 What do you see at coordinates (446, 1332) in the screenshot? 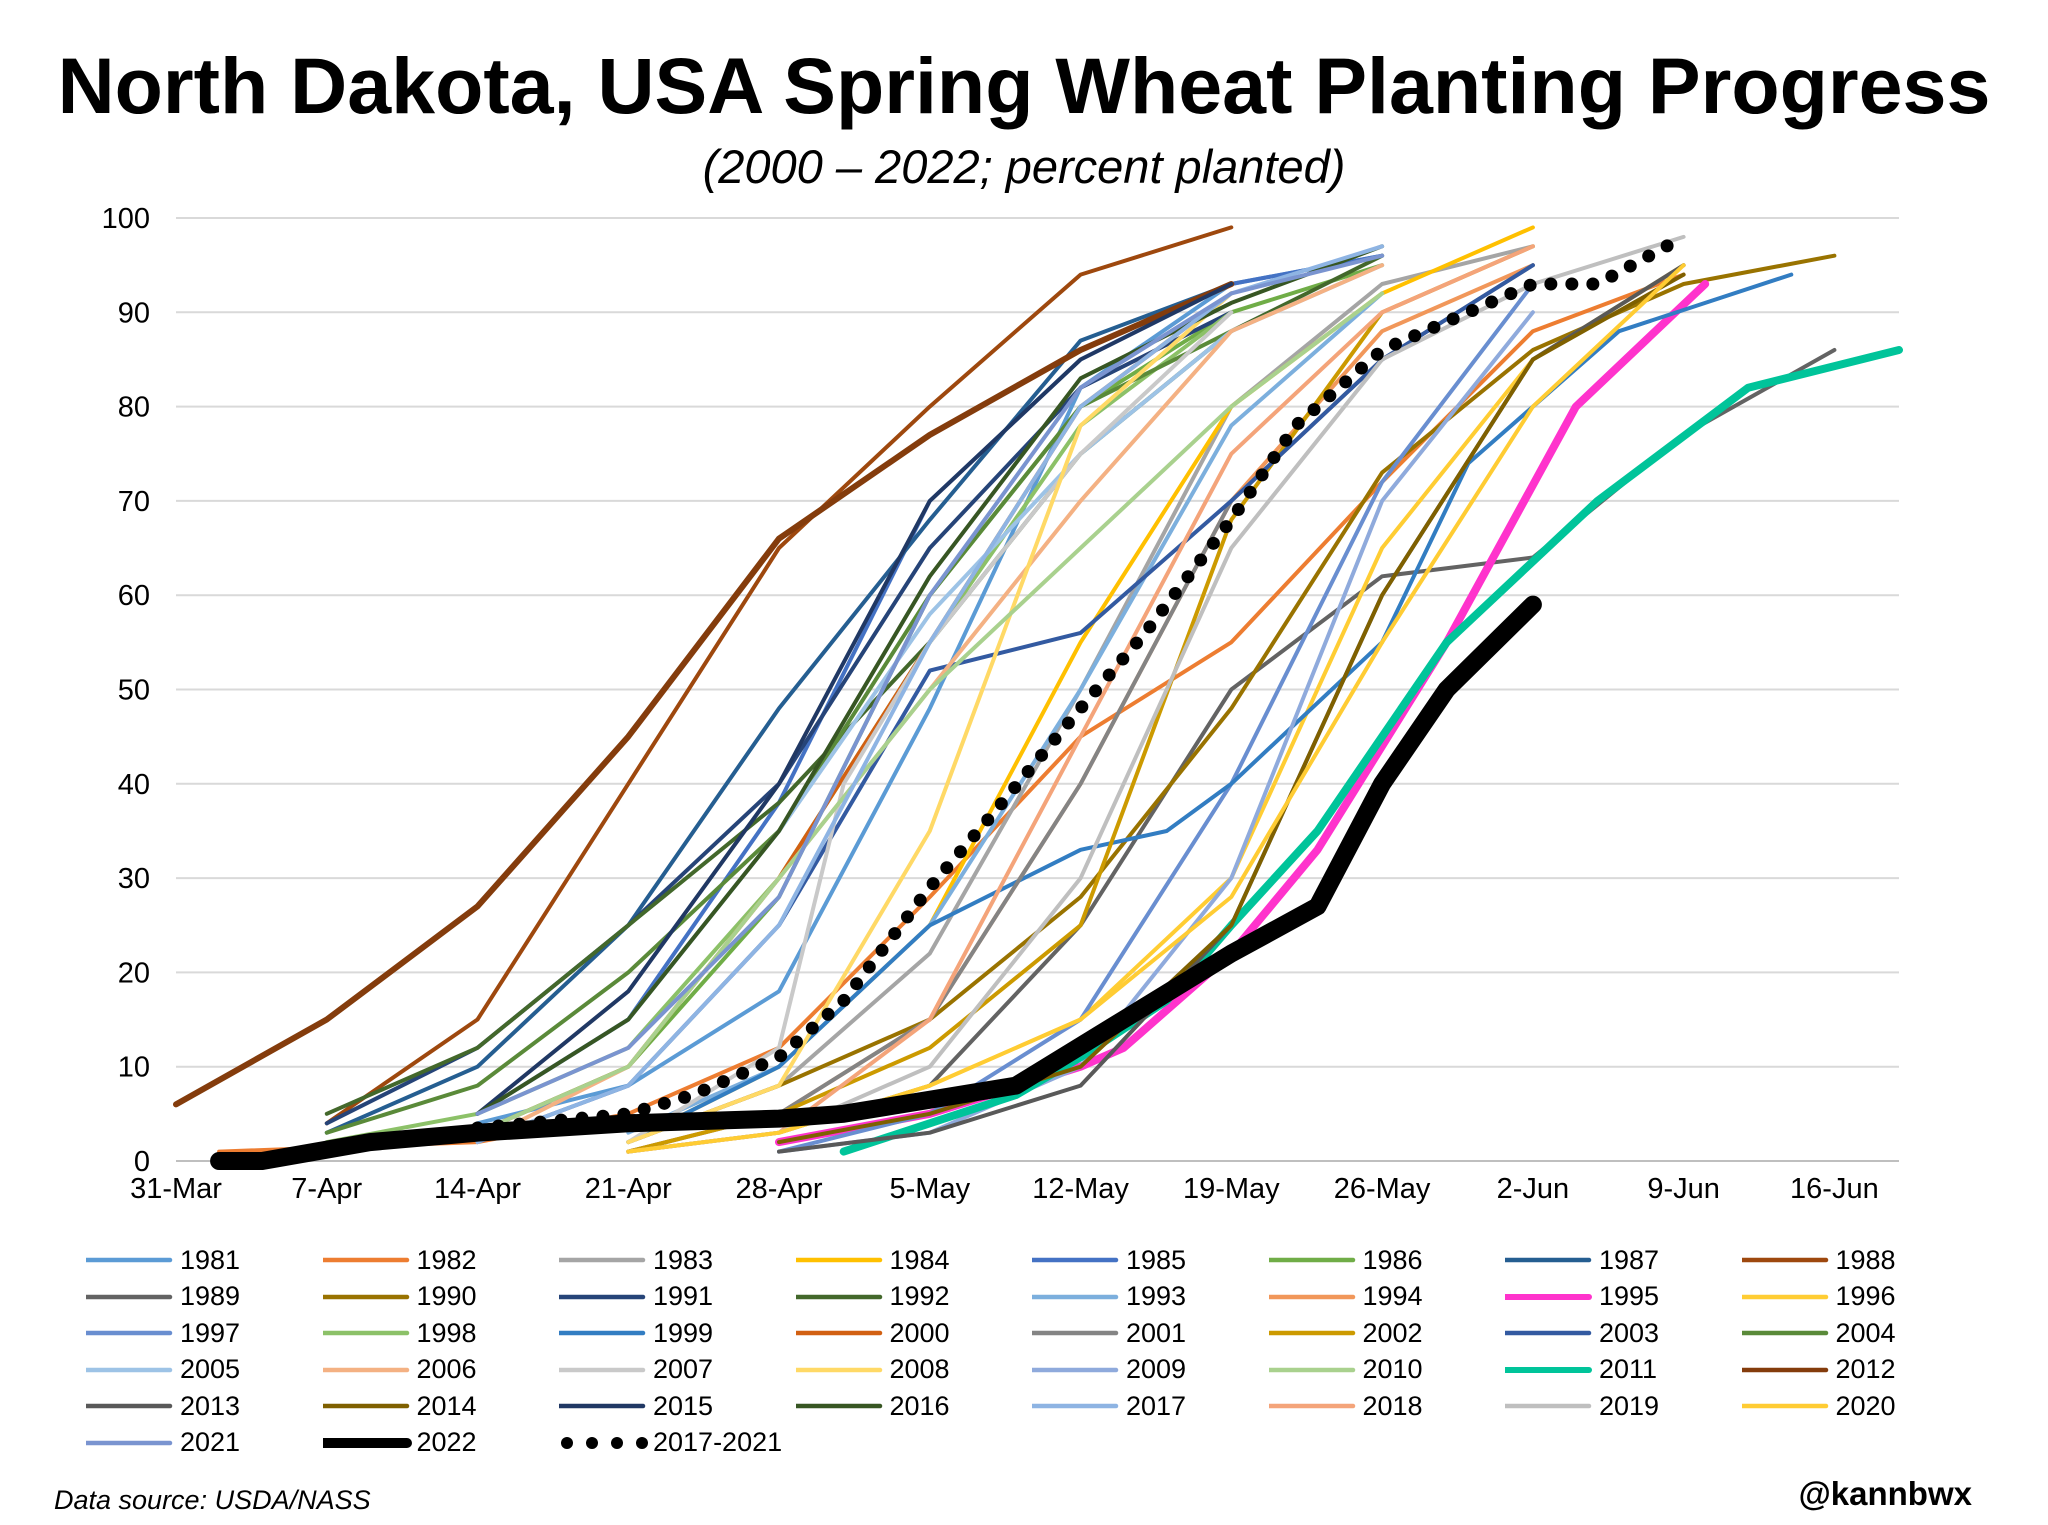
I see `legend-label: 1998` at bounding box center [446, 1332].